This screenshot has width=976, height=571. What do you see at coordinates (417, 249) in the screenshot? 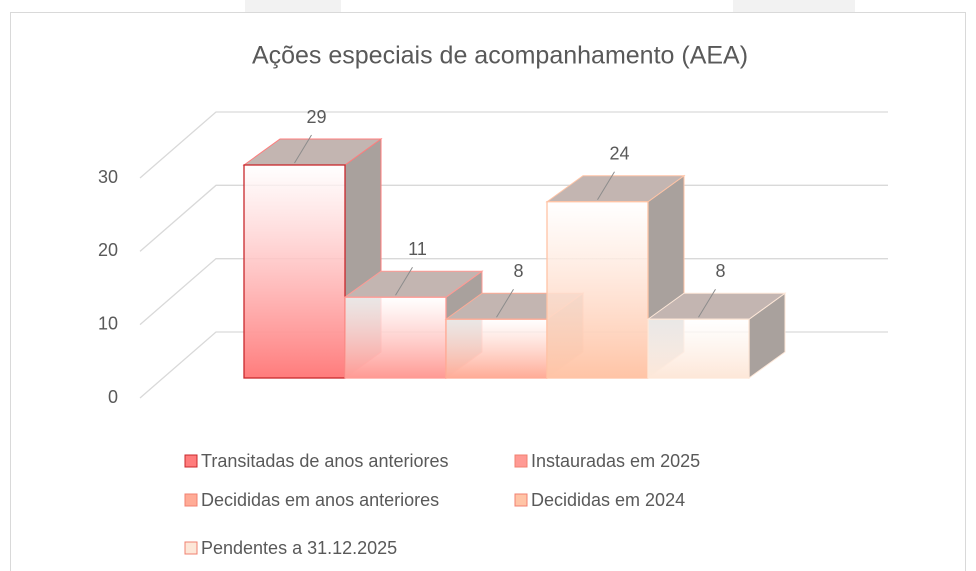
I see `data-label: 11` at bounding box center [417, 249].